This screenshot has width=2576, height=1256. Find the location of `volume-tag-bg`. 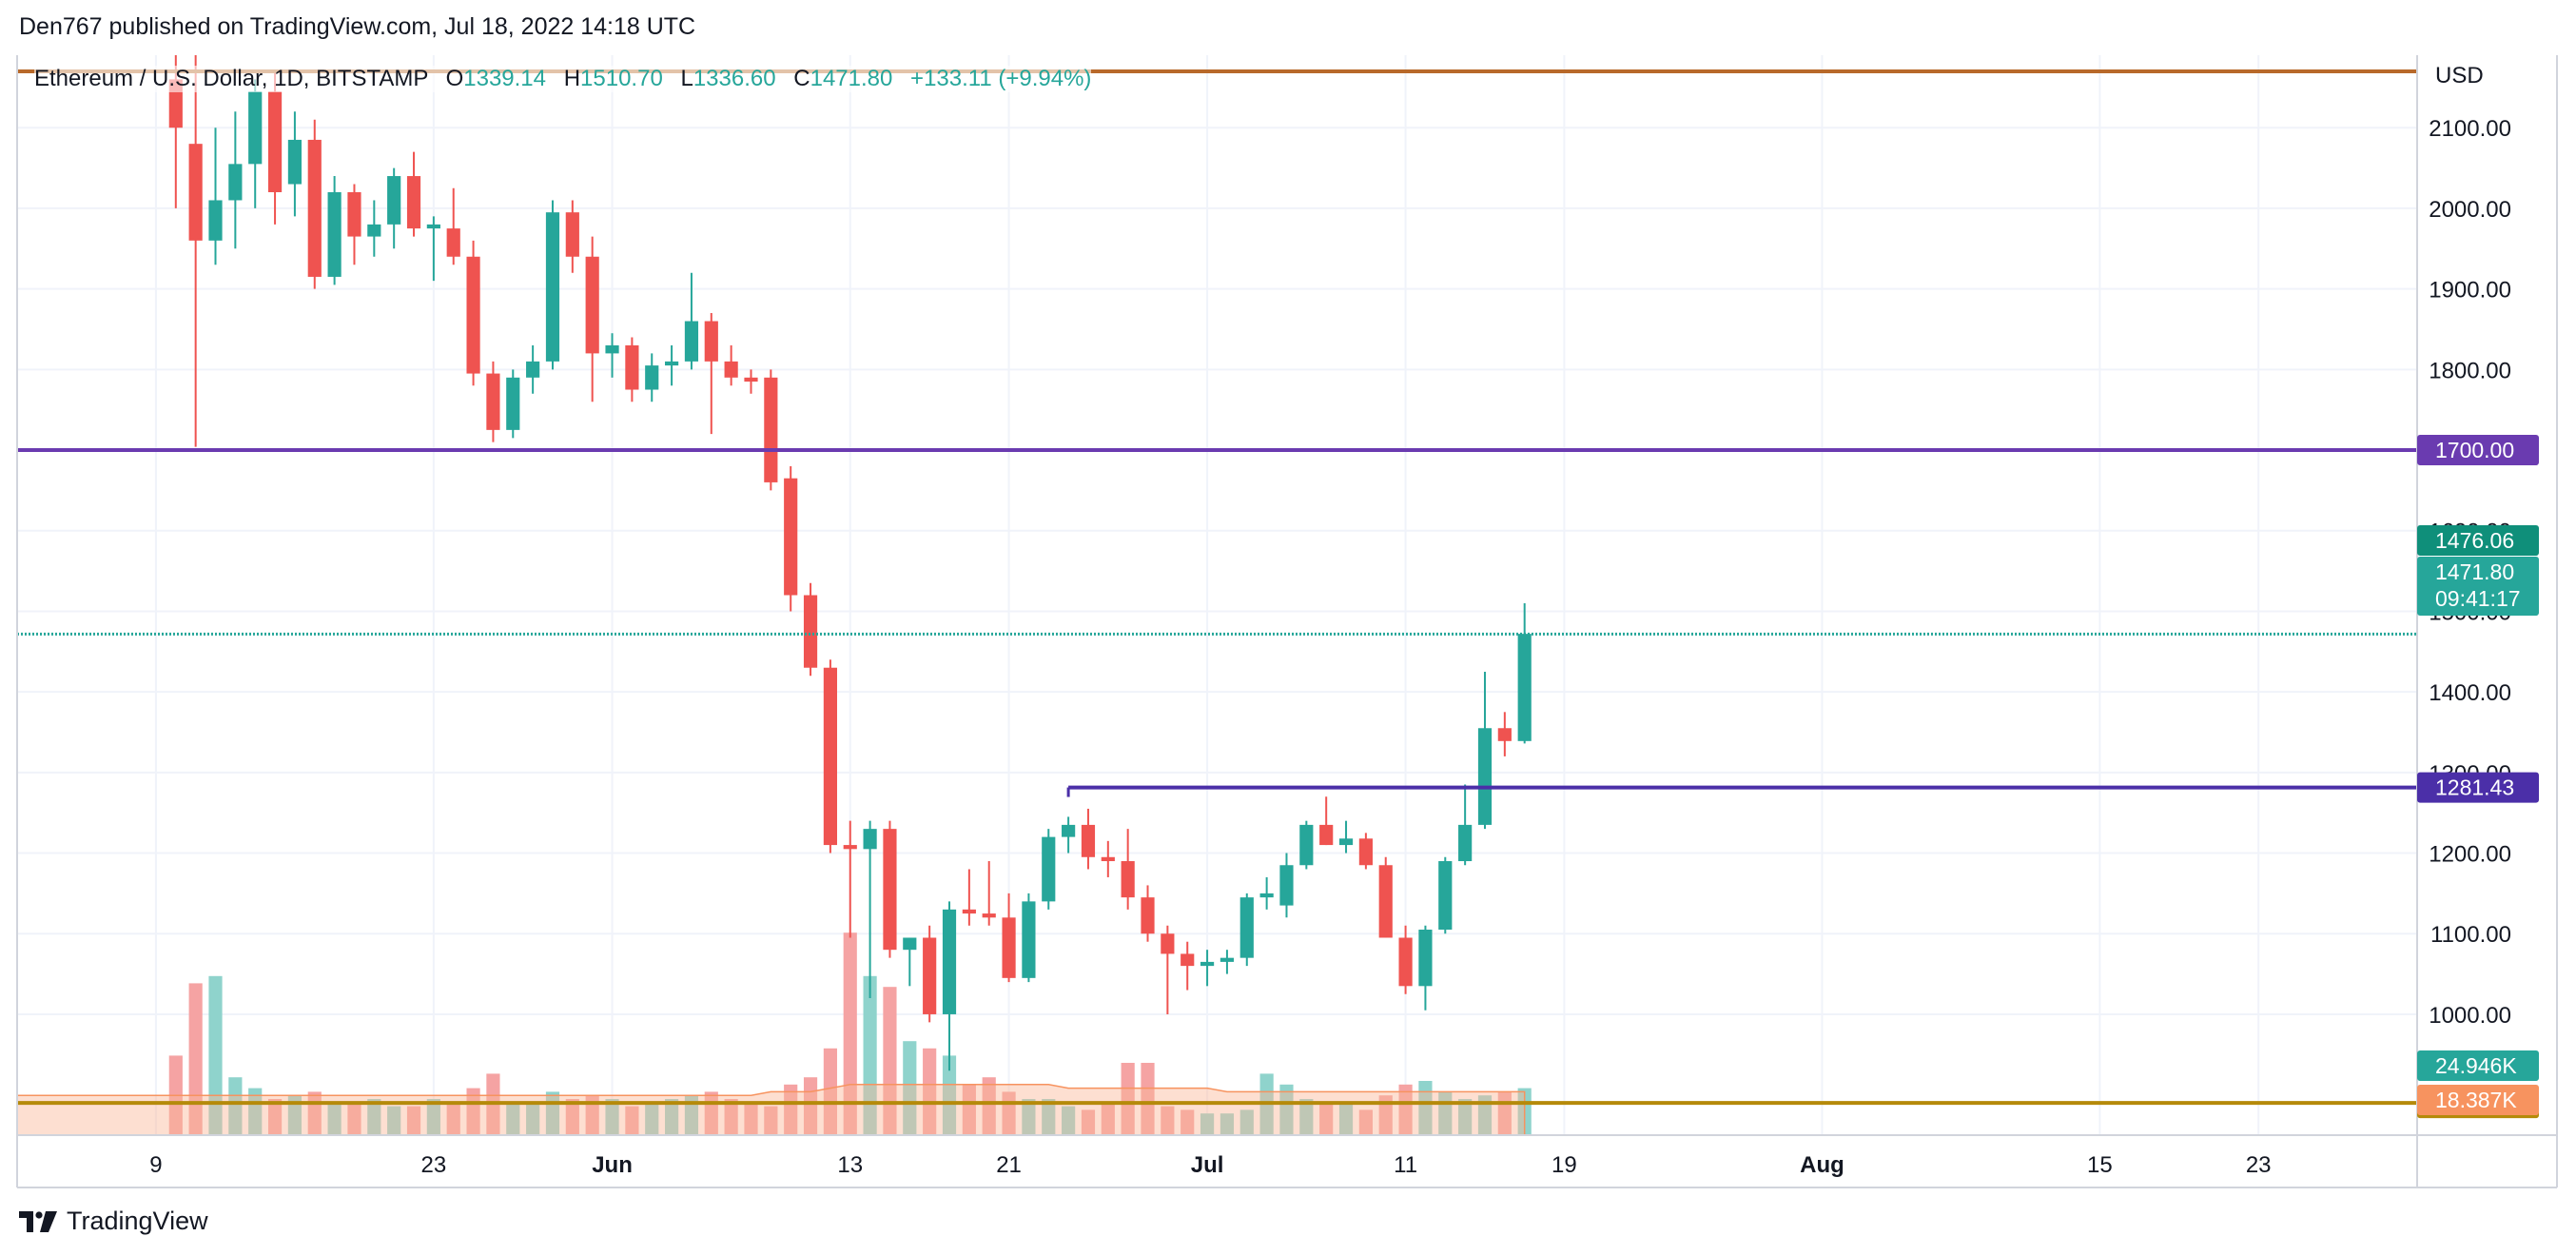

volume-tag-bg is located at coordinates (2478, 1065).